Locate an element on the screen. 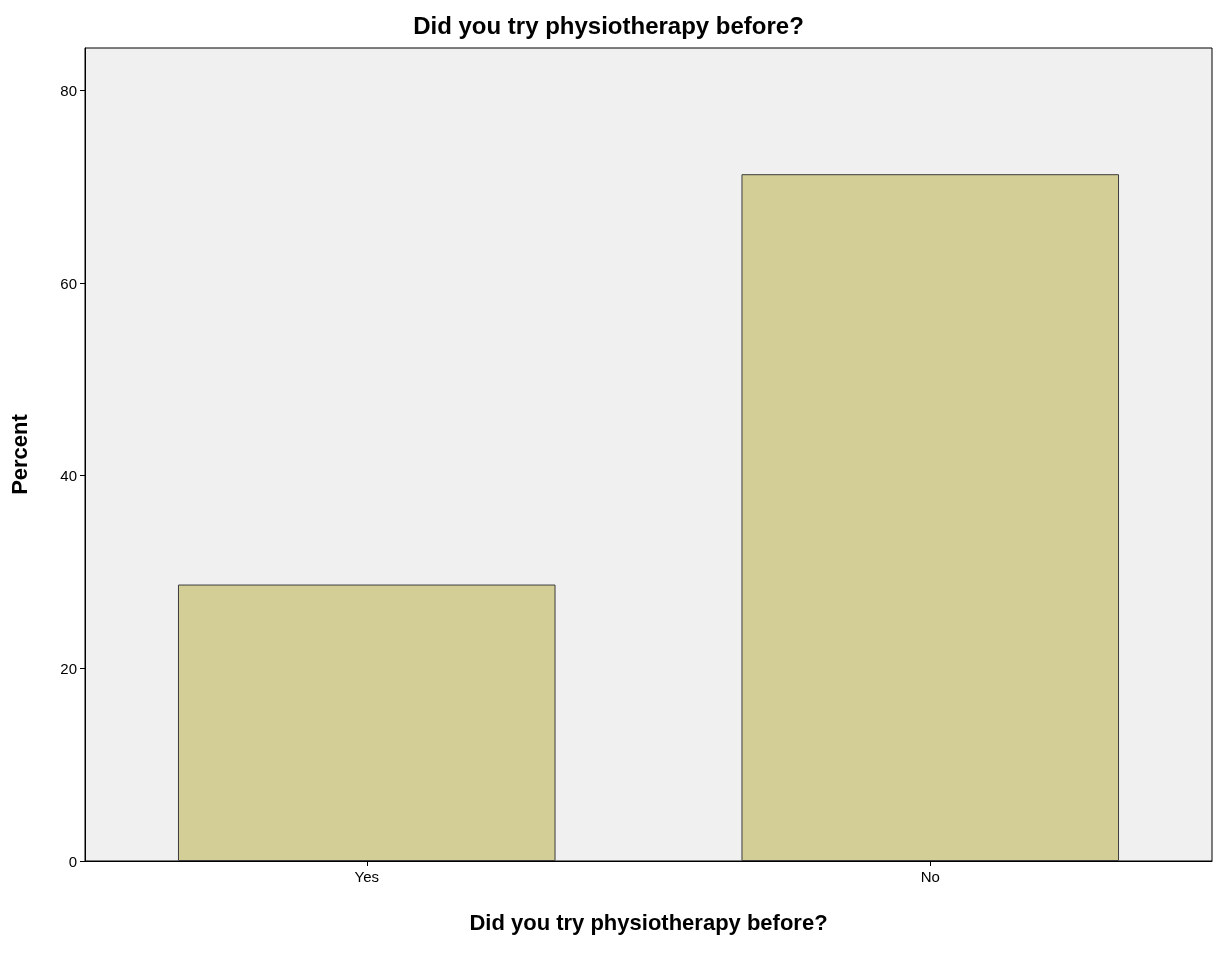  y-tick-label: 20 is located at coordinates (68, 668).